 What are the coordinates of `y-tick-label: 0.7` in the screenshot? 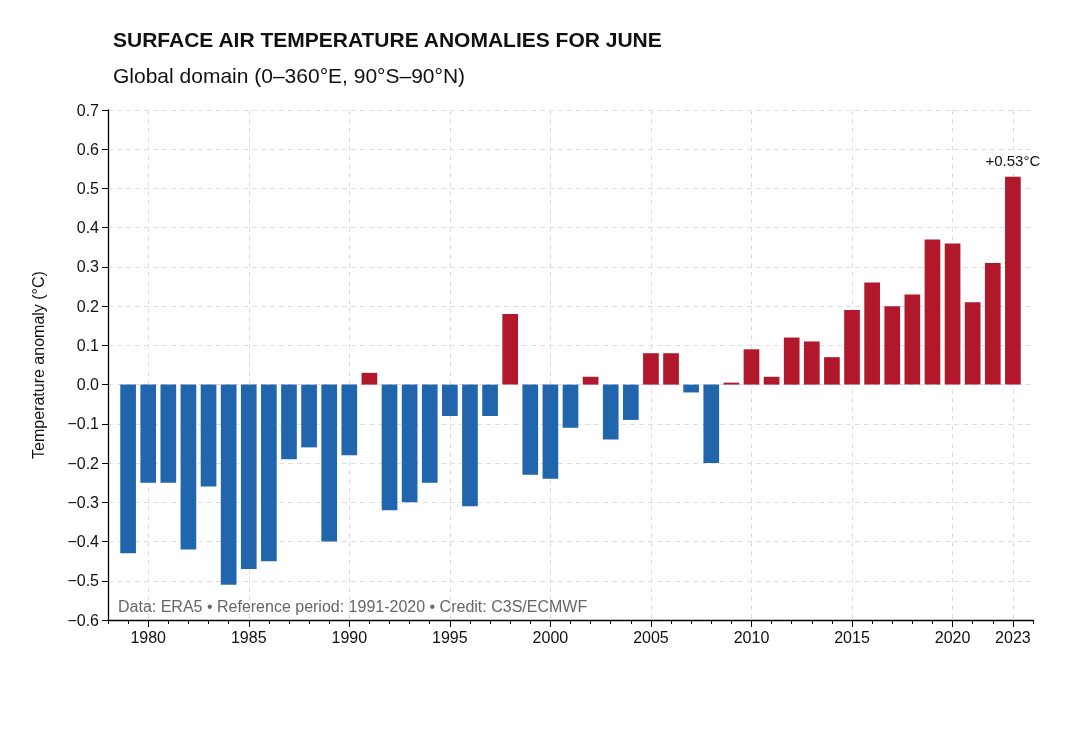 It's located at (88, 110).